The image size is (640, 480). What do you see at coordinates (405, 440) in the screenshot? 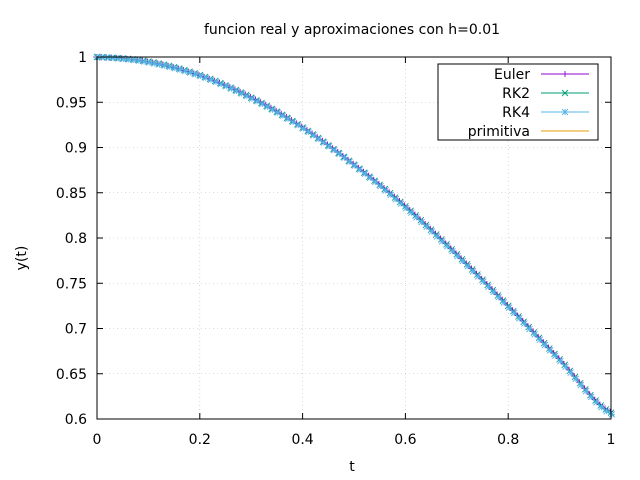
I see `x-tick-label: 0.6` at bounding box center [405, 440].